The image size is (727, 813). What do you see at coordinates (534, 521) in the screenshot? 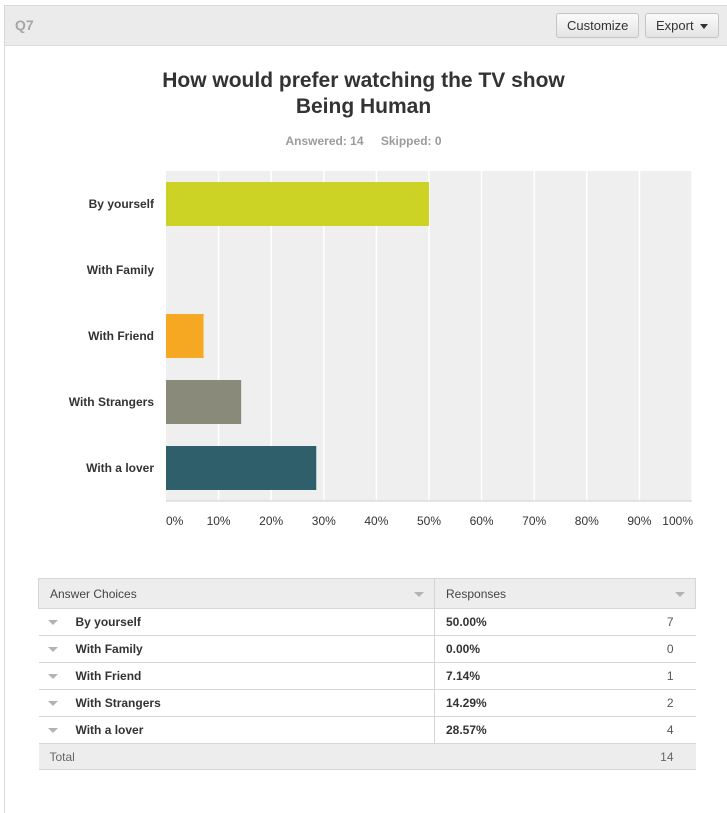
I see `x-tick-label: 70%` at bounding box center [534, 521].